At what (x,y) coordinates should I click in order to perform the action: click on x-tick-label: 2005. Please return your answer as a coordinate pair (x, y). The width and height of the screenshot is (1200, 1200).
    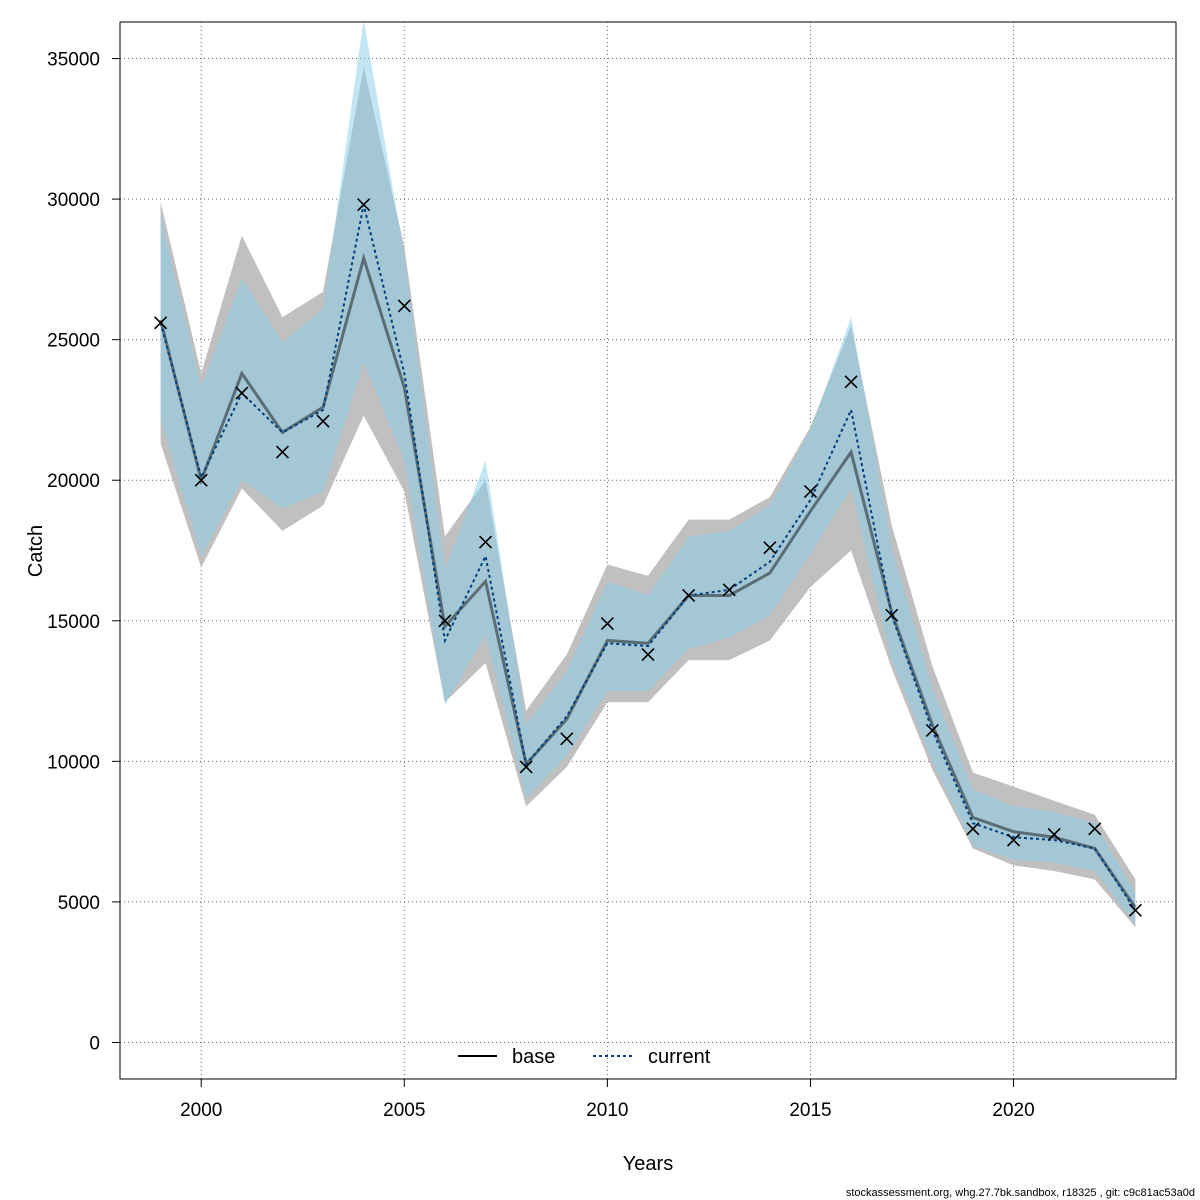
    Looking at the image, I should click on (404, 1110).